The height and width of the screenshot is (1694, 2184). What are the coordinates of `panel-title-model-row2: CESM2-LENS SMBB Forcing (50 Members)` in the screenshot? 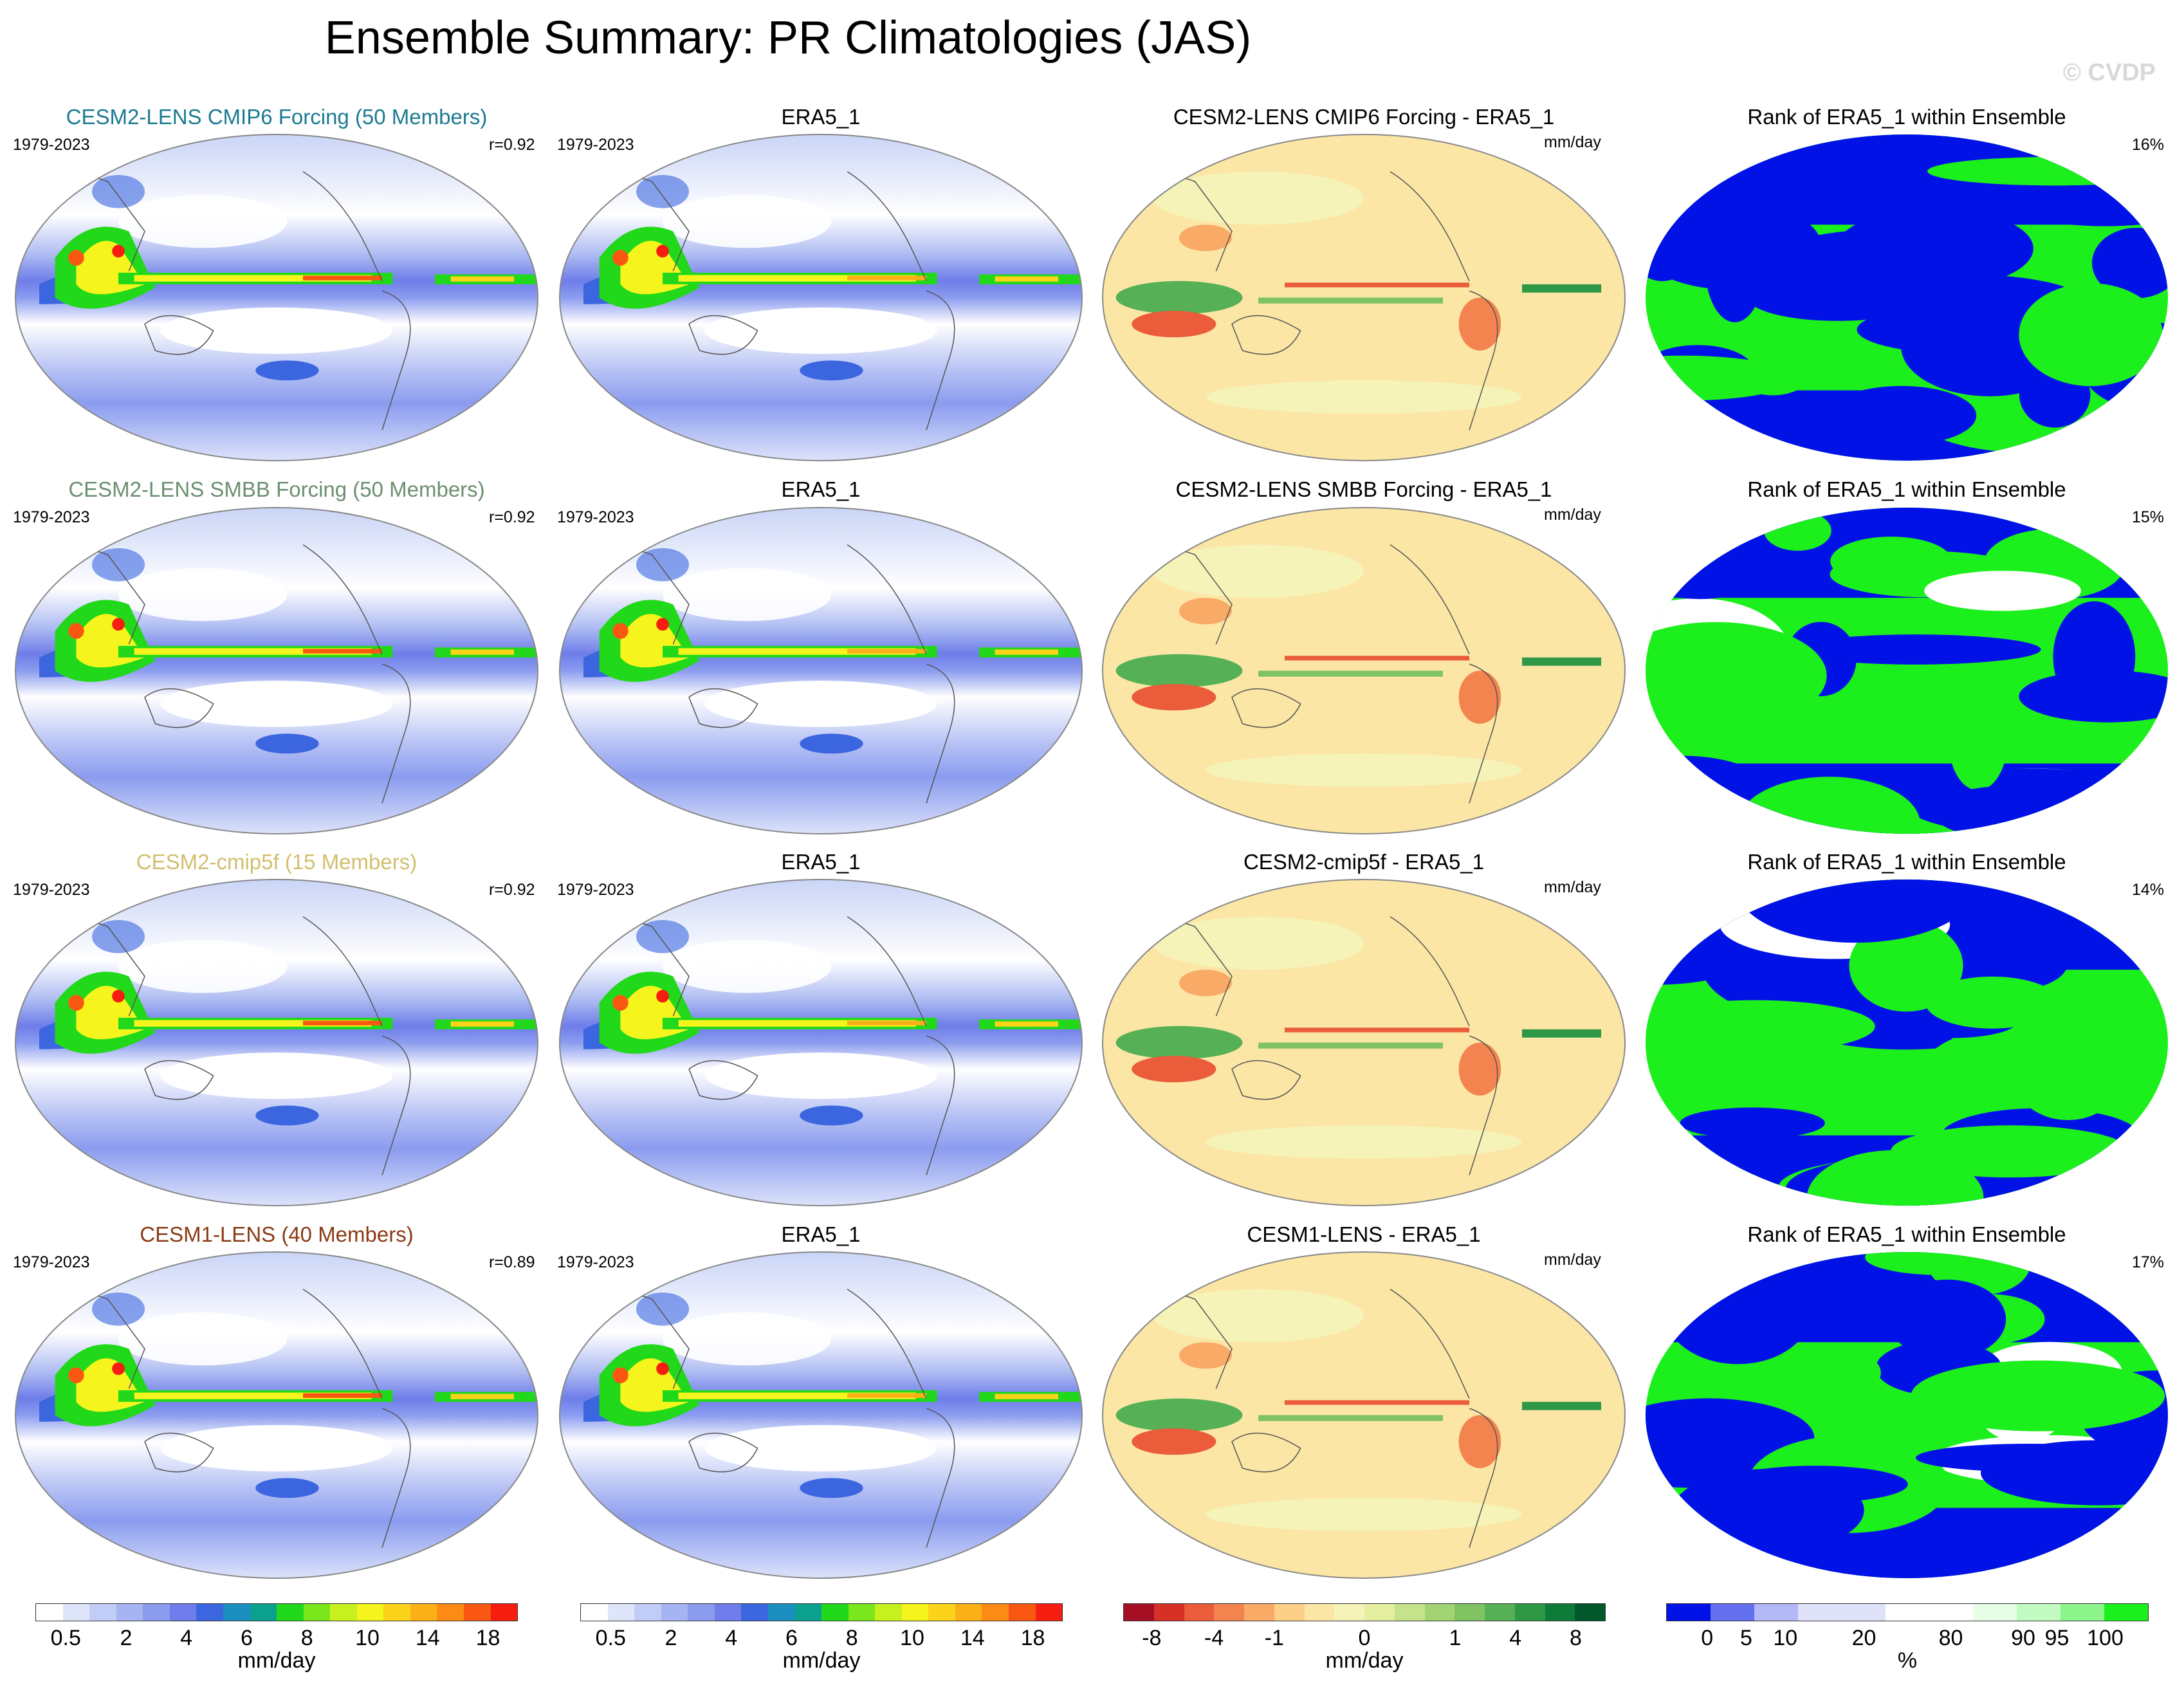 It's located at (276, 489).